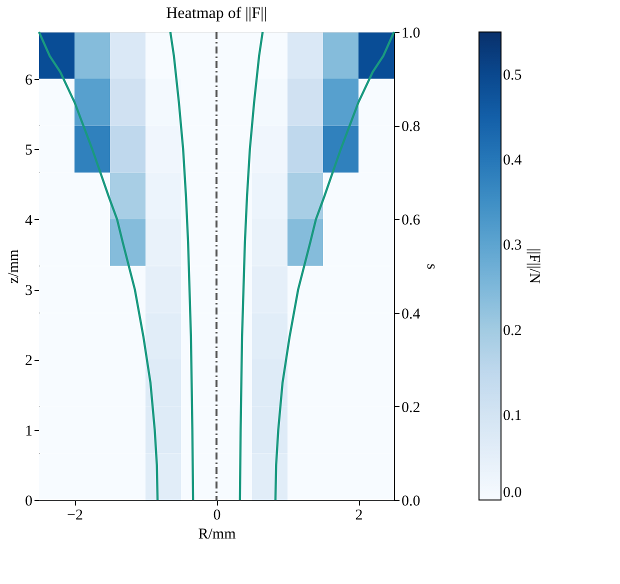 The width and height of the screenshot is (620, 584). What do you see at coordinates (28, 150) in the screenshot?
I see `y-tick-label: 5` at bounding box center [28, 150].